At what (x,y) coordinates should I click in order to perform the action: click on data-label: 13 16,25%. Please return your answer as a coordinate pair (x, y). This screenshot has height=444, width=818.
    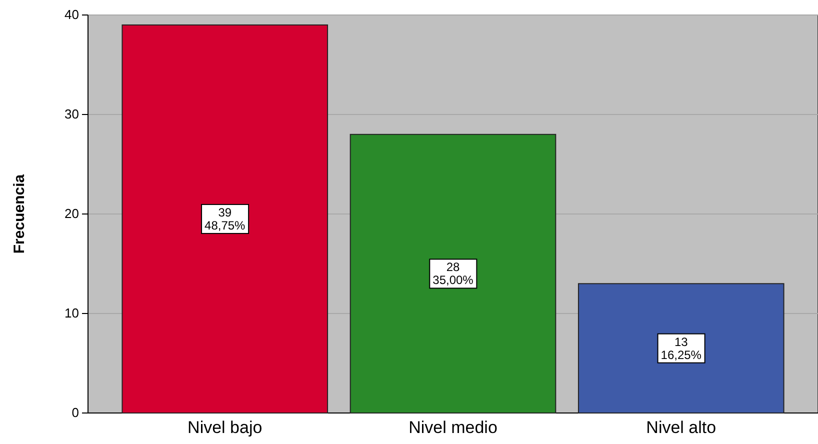
    Looking at the image, I should click on (681, 348).